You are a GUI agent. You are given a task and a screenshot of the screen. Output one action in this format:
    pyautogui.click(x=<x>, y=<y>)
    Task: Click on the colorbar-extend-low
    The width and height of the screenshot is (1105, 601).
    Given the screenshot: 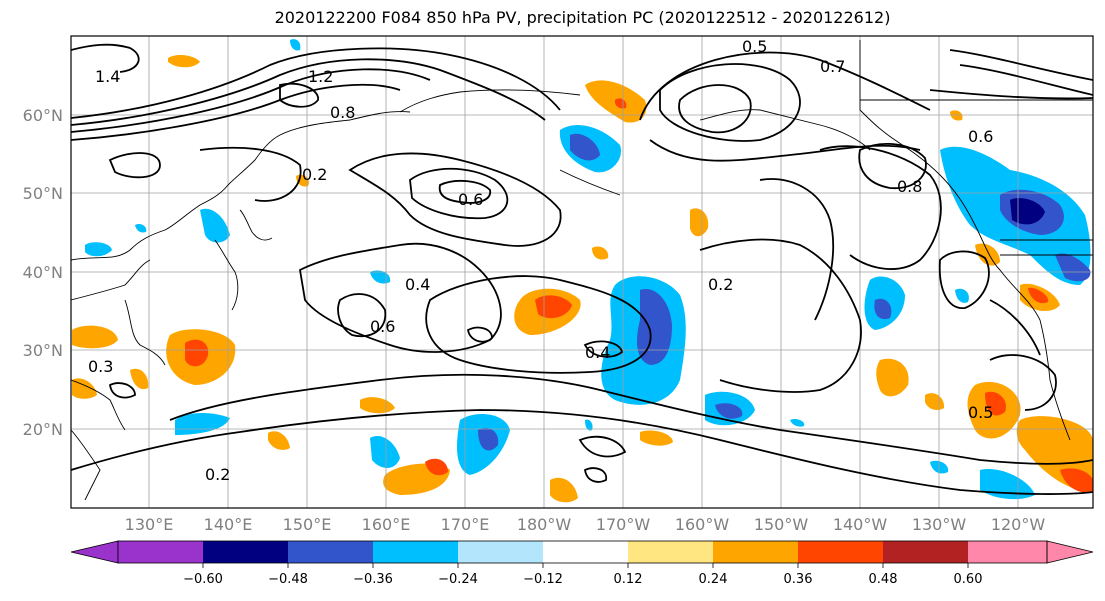 What is the action you would take?
    pyautogui.click(x=94, y=552)
    